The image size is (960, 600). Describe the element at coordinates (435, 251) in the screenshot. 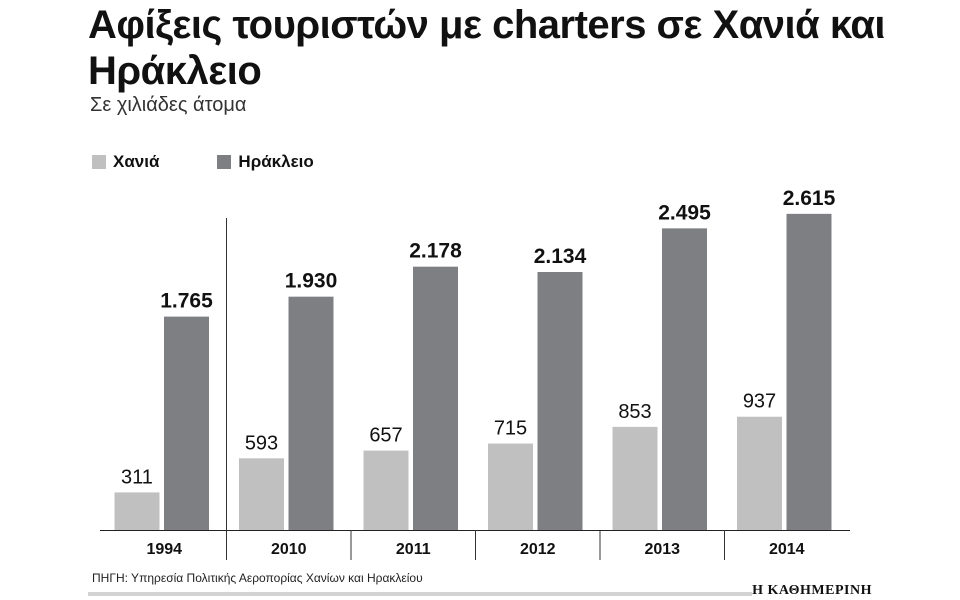

I see `data-label-heraklion-2011: 2.178` at that location.